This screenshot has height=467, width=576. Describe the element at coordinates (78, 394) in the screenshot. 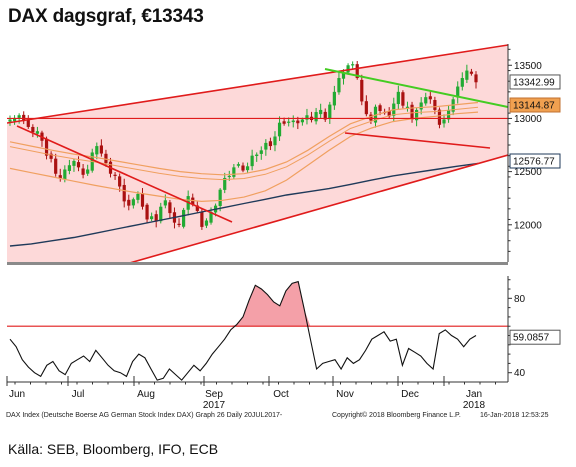

I see `x-tick-label: Jul` at that location.